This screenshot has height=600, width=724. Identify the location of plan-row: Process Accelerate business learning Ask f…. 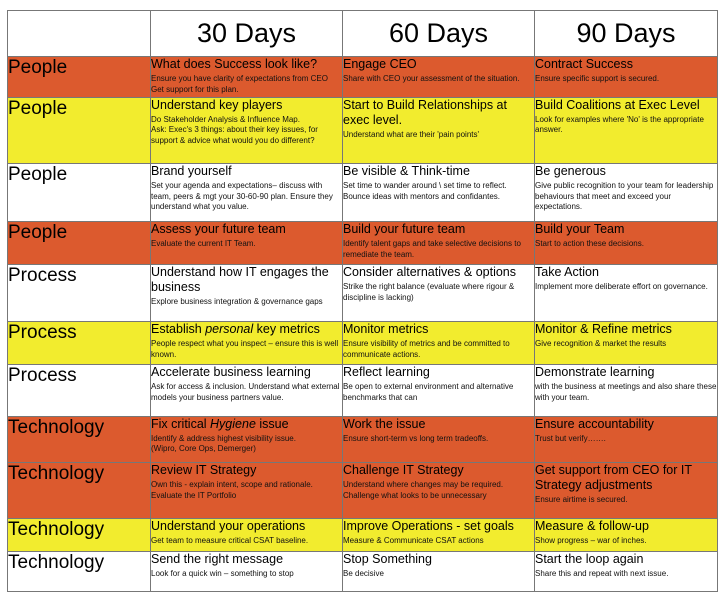
(362, 390).